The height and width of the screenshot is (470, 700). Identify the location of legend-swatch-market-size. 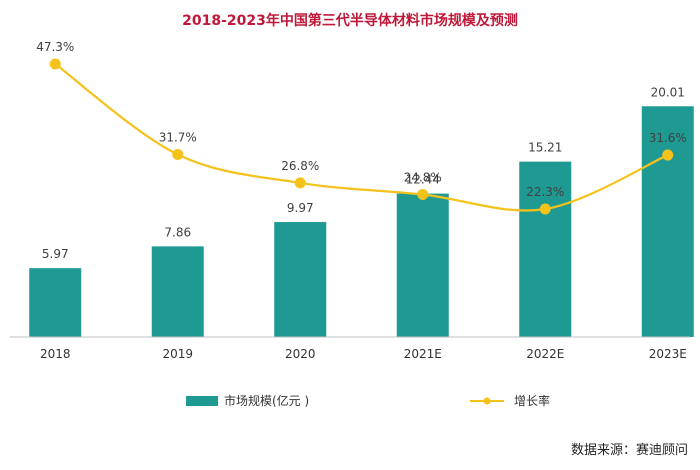
(202, 401).